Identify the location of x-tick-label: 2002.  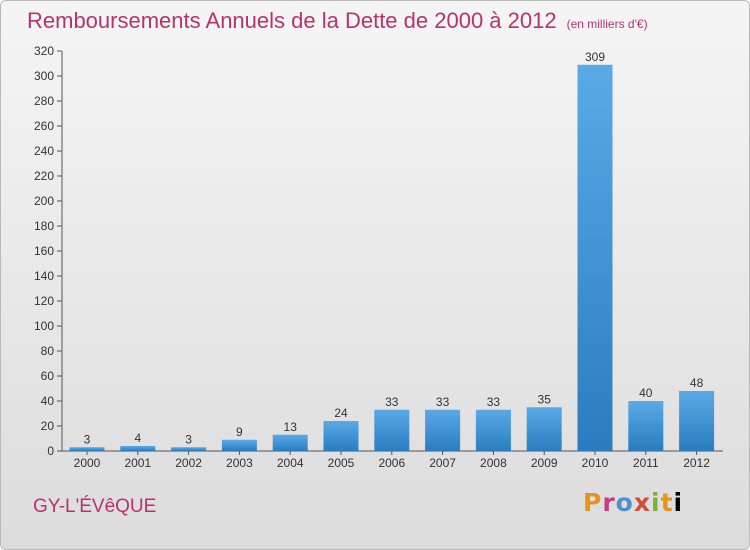
(188, 463).